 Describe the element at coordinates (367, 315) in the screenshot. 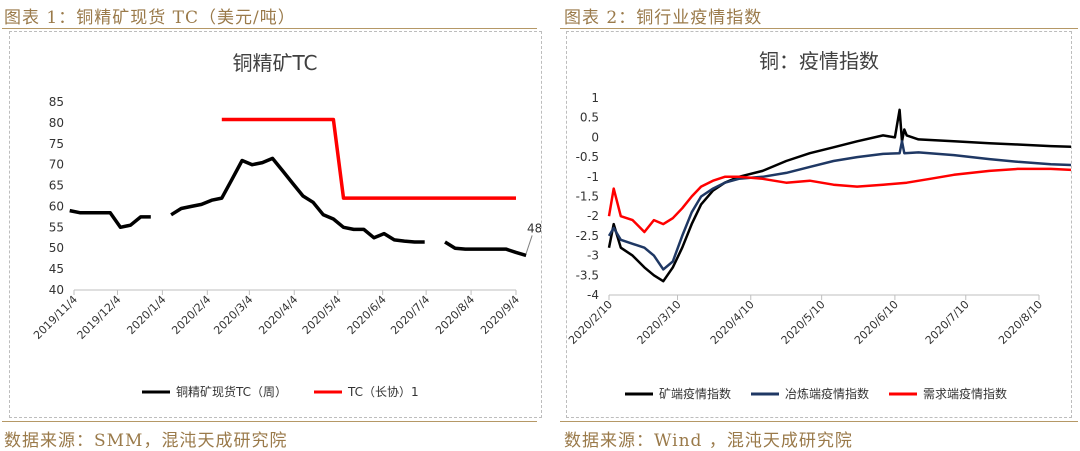

I see `x-tick-label: 2020/6/4` at that location.